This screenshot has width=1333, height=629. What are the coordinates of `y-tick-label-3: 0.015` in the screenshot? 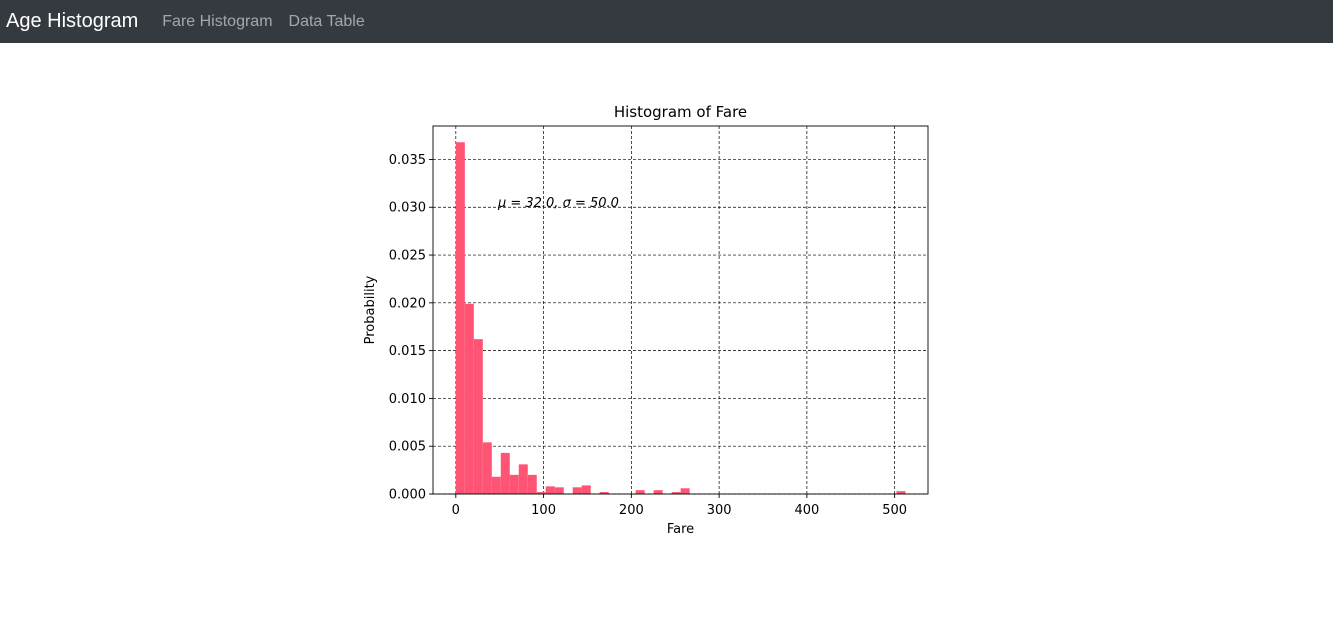 It's located at (407, 351).